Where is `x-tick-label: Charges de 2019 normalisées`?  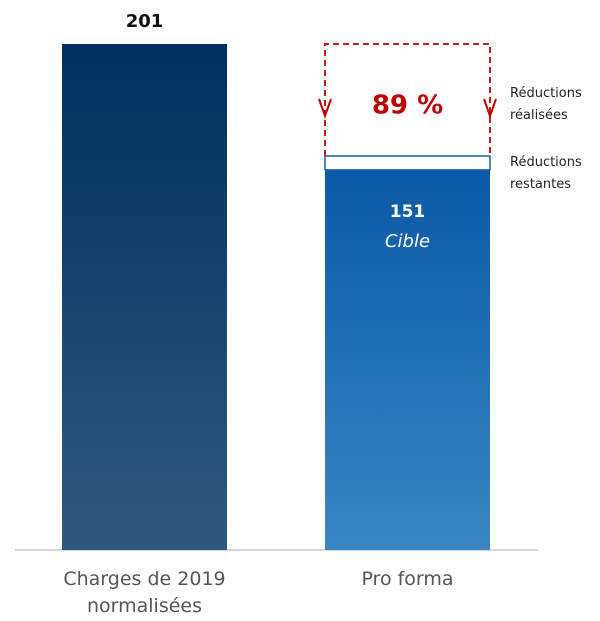
x-tick-label: Charges de 2019 normalisées is located at coordinates (144, 592).